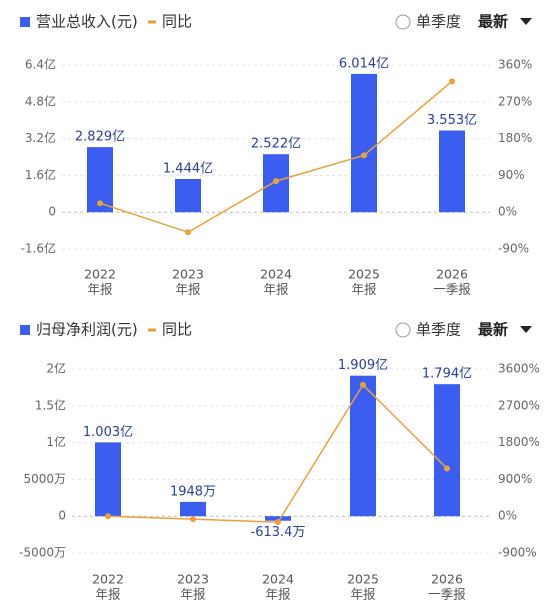 The width and height of the screenshot is (550, 610). What do you see at coordinates (519, 405) in the screenshot?
I see `y2-tick-label: 2700%` at bounding box center [519, 405].